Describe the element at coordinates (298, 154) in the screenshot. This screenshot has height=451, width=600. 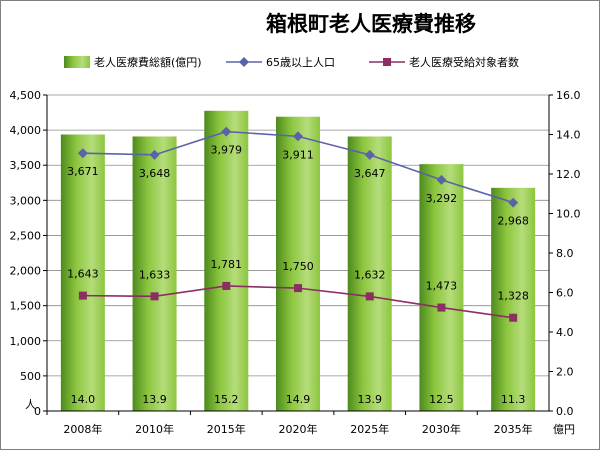
I see `value-label-pop65: 3,911` at that location.